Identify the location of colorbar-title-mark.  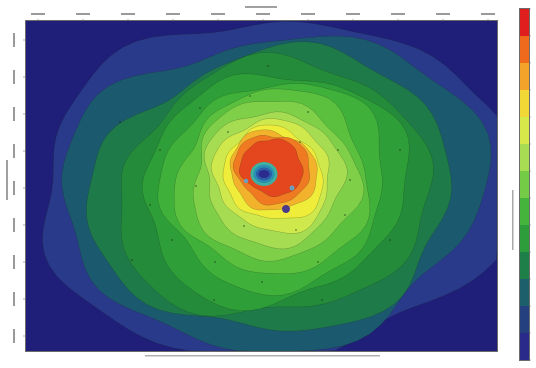
(513, 220).